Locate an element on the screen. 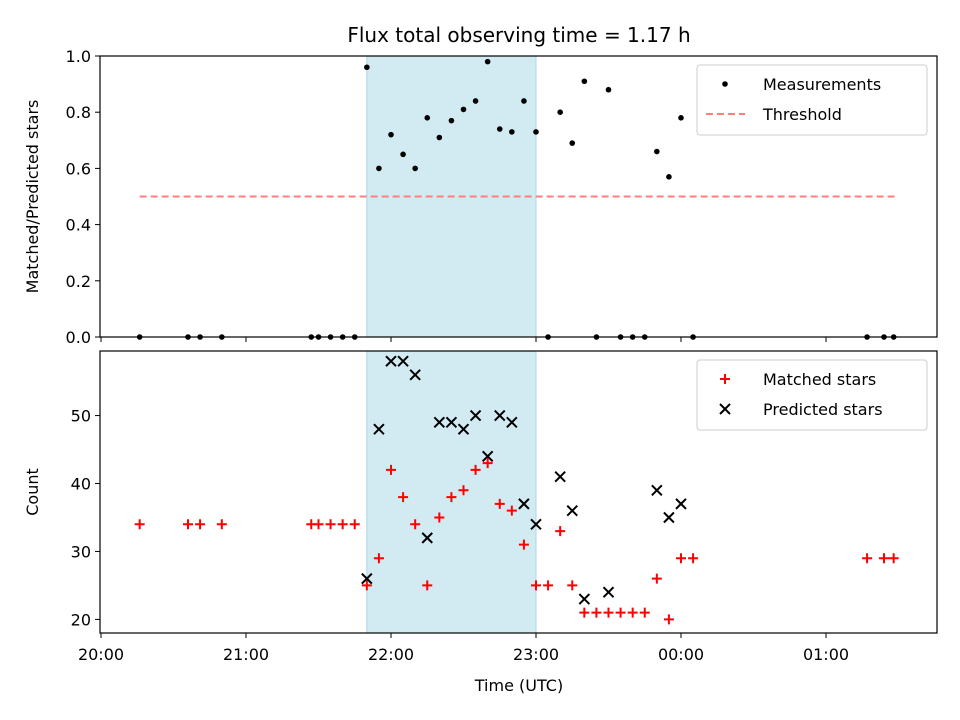  y-tick-label: 40 is located at coordinates (81, 484).